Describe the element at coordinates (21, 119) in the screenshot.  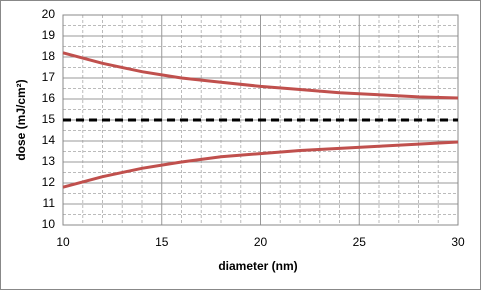
I see `y-axis-label: dose (mJ/cm²)` at that location.